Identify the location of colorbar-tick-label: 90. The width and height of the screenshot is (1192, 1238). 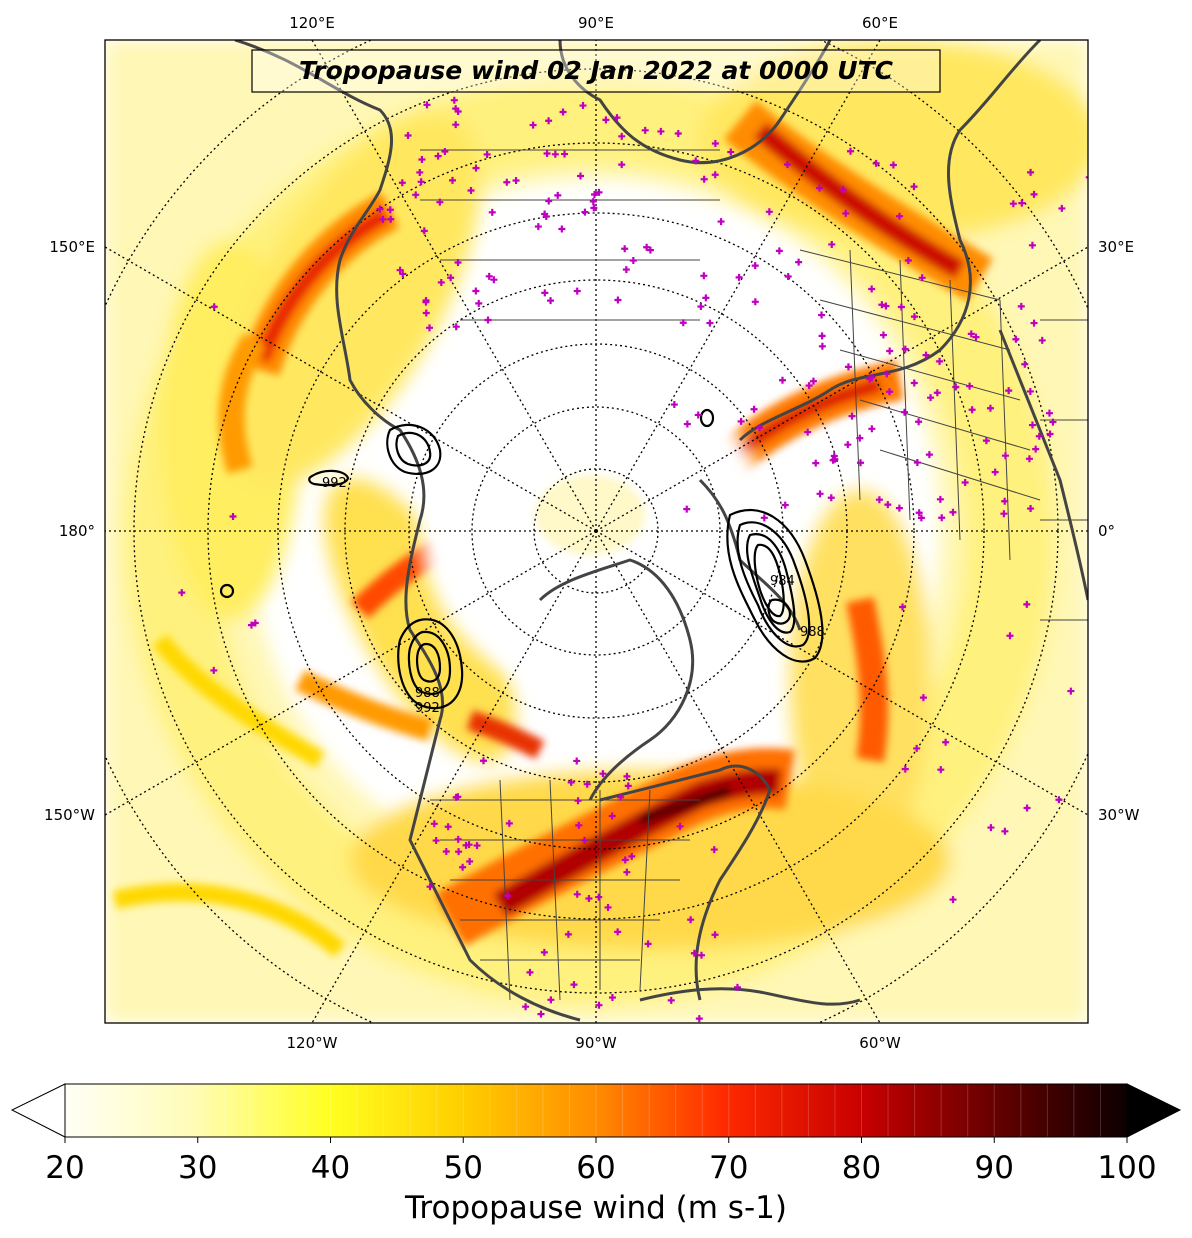
(994, 1168).